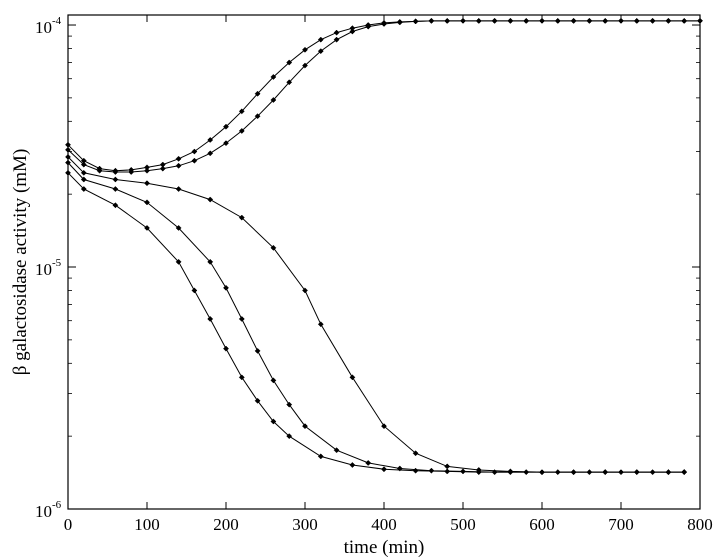  I want to click on x-axis-title: time (min), so click(384, 547).